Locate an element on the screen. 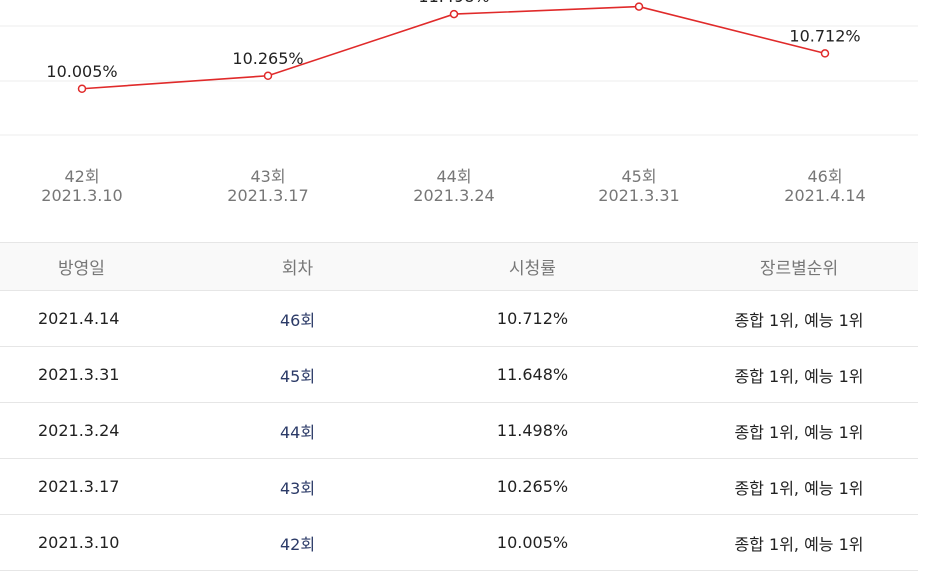  x-tick-label: 43회 2021.3.17 is located at coordinates (268, 186).